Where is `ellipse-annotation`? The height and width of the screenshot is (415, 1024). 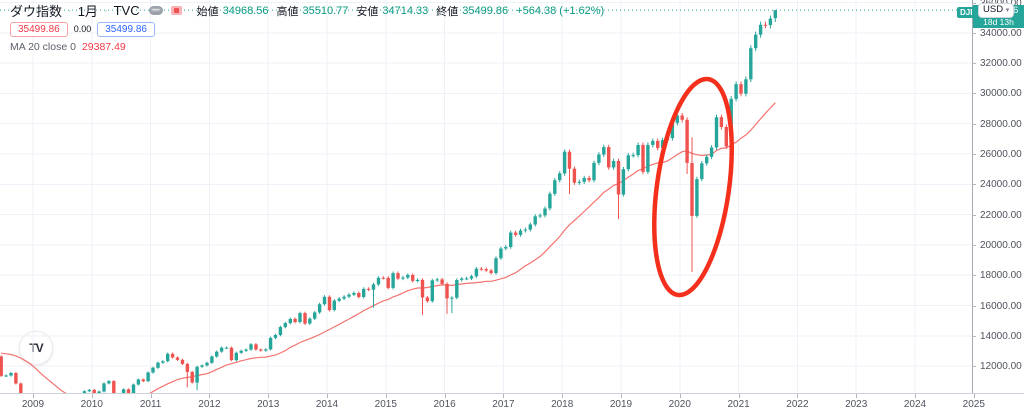 ellipse-annotation is located at coordinates (693, 187).